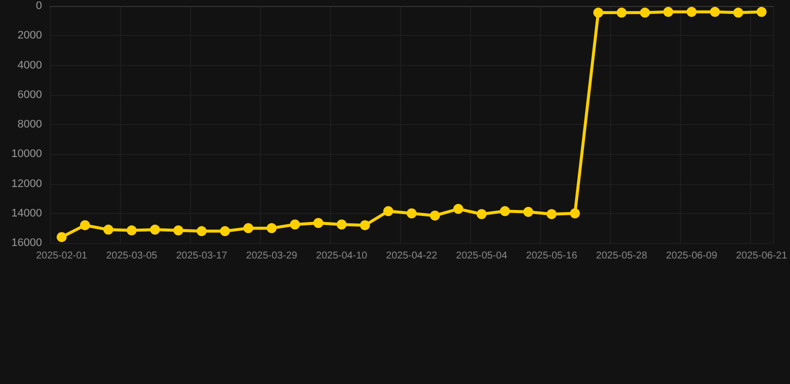  I want to click on y-tick-label: 14000, so click(26, 213).